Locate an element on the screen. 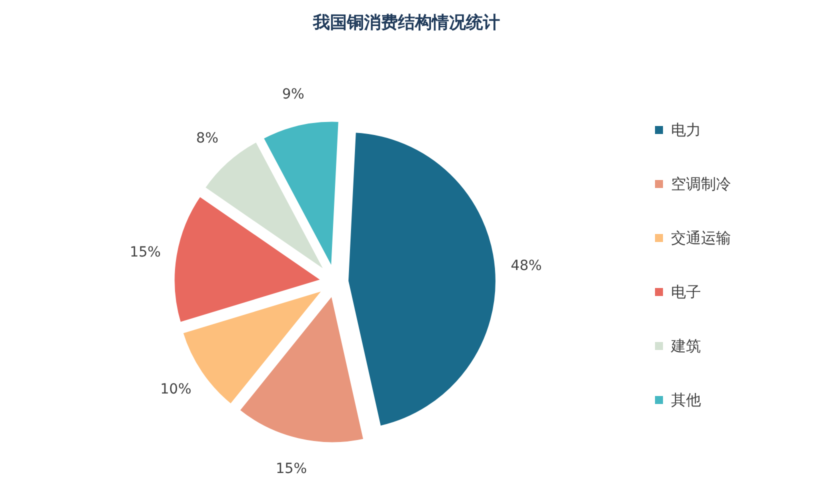 The width and height of the screenshot is (813, 485). data-label: 48% is located at coordinates (526, 266).